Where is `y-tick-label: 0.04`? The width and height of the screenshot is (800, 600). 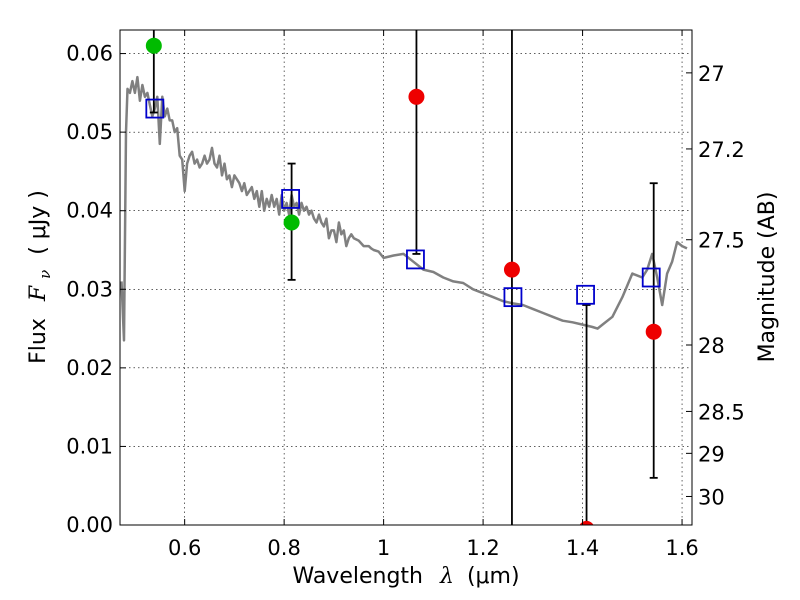
y-tick-label: 0.04 is located at coordinates (89, 211).